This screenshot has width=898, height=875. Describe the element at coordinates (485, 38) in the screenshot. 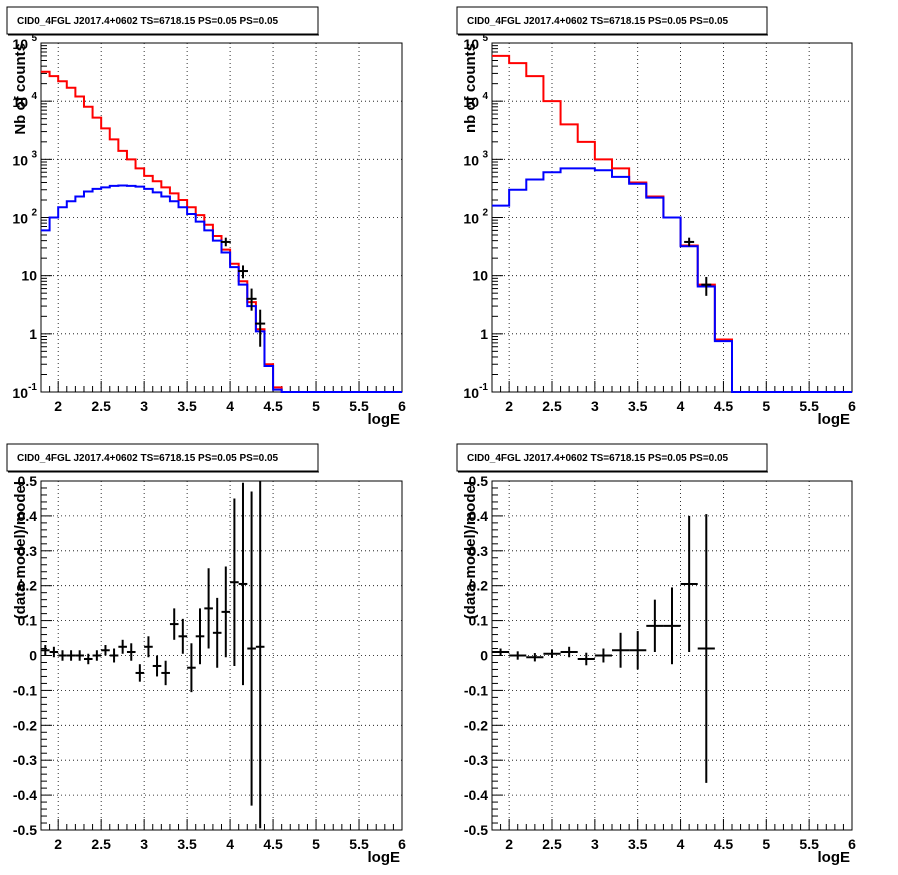

I see `y-tick-exponent: 5` at that location.